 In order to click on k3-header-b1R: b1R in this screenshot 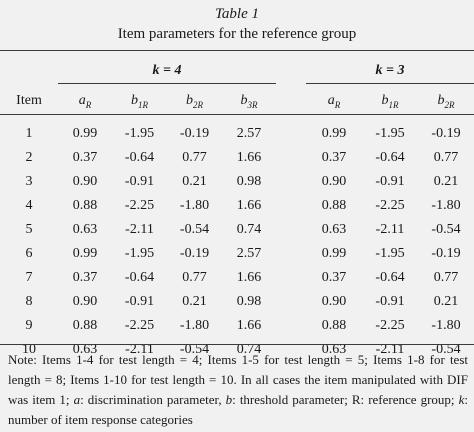, I will do `click(390, 101)`.